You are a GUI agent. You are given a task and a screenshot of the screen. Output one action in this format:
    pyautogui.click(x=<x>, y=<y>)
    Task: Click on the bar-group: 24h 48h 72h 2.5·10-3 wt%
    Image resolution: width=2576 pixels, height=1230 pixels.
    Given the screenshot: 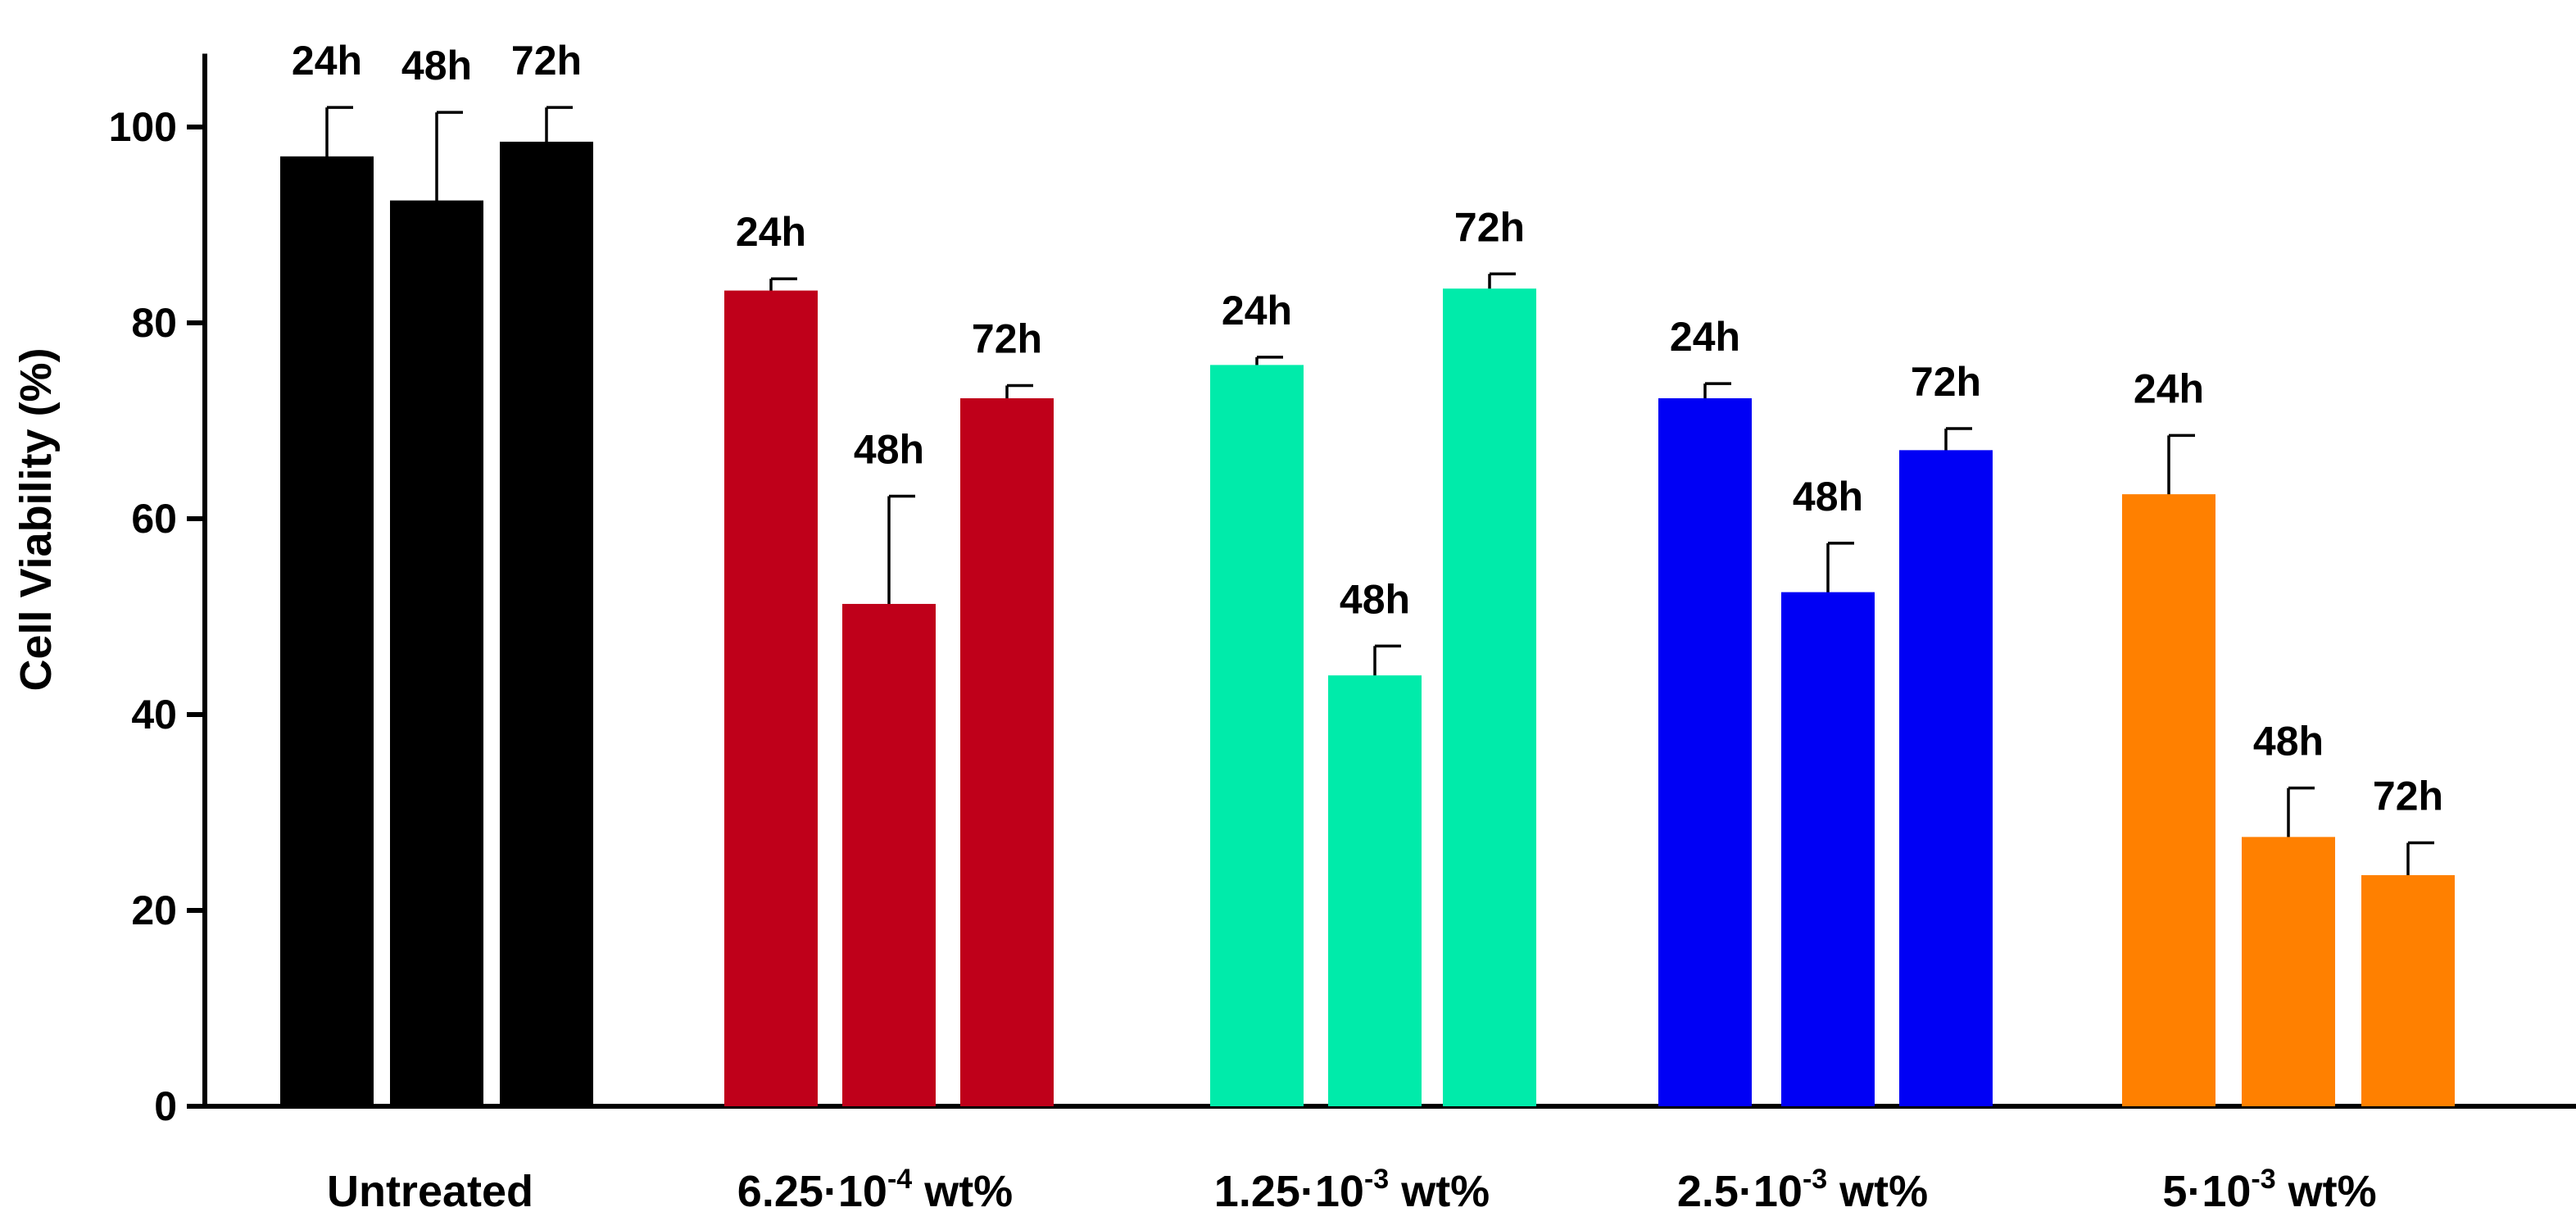 What is the action you would take?
    pyautogui.click(x=1825, y=765)
    